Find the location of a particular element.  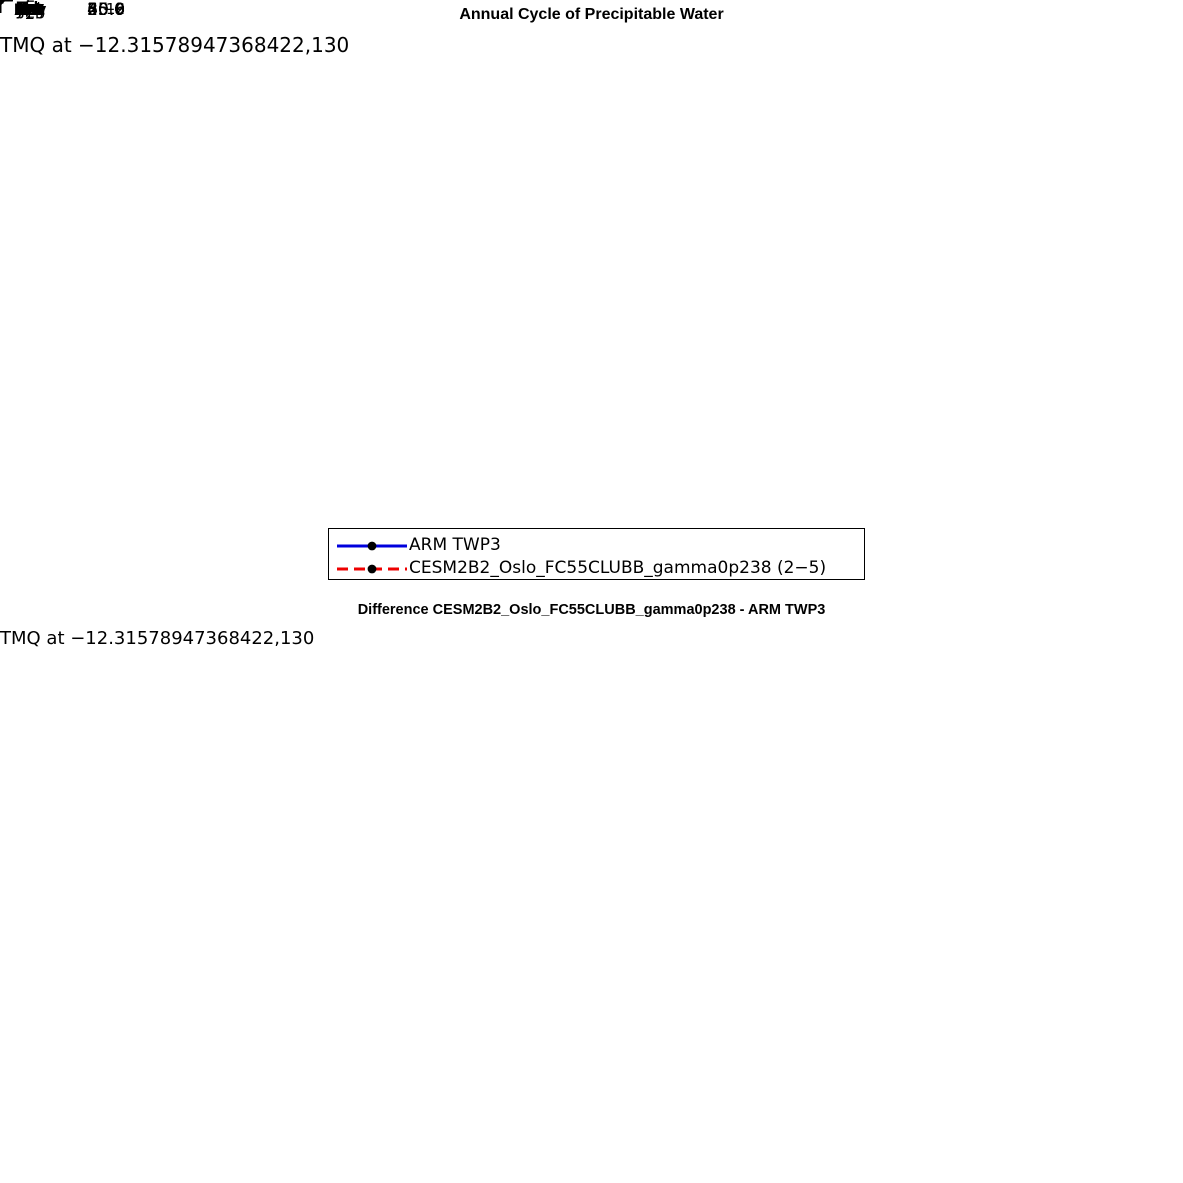

y-tick-label: 25.0 is located at coordinates (106, 10).